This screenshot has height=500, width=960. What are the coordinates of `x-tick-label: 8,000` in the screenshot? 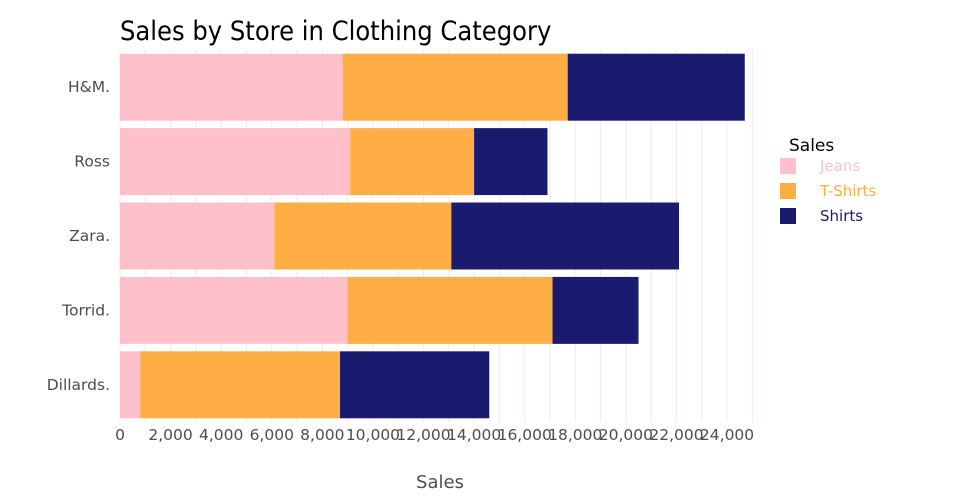 It's located at (322, 435).